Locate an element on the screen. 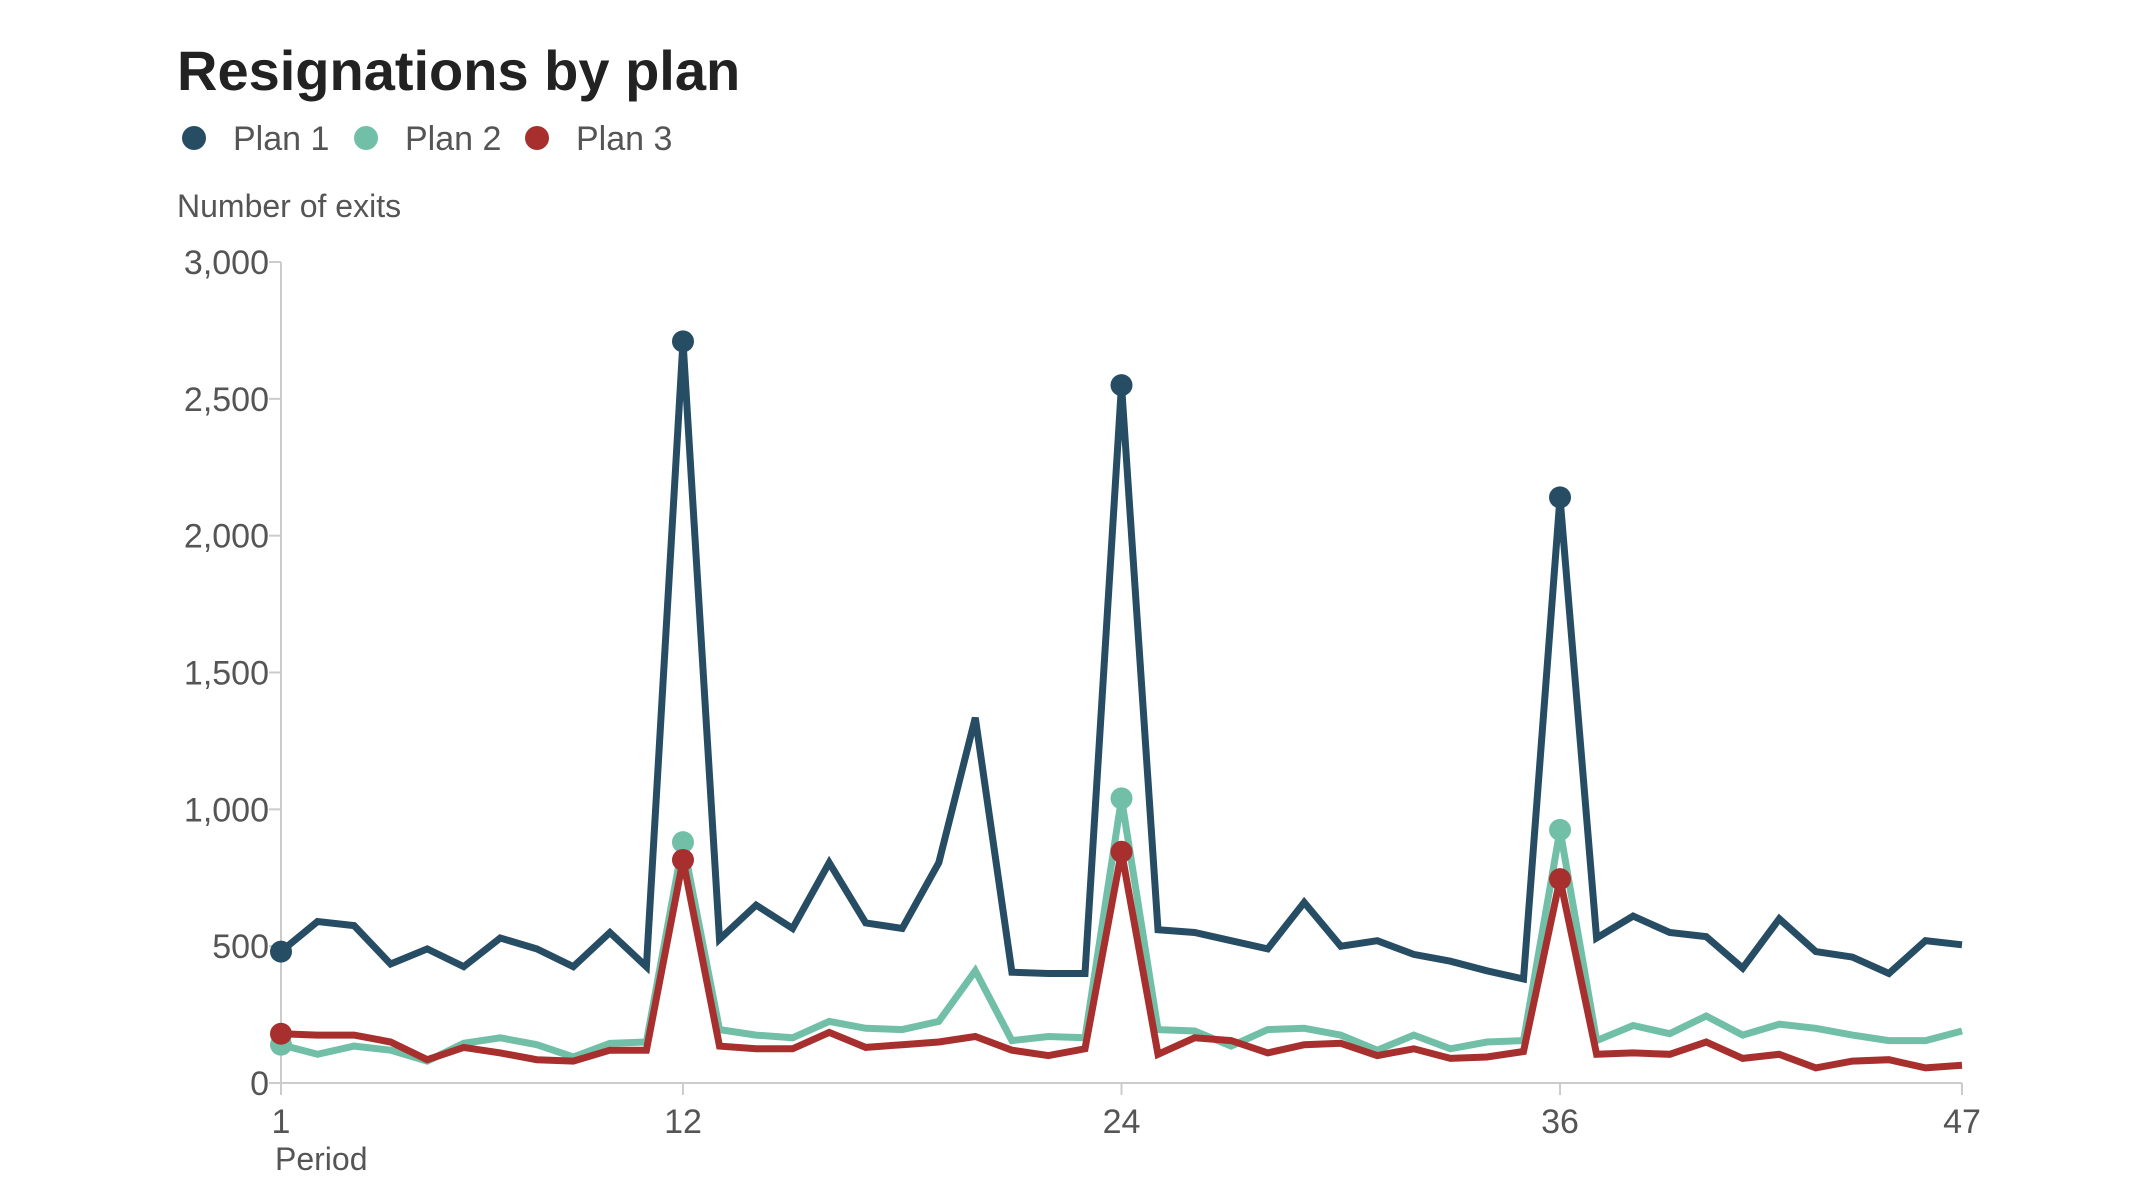 The image size is (2130, 1200). y-tick-label: 3,000 is located at coordinates (226, 263).